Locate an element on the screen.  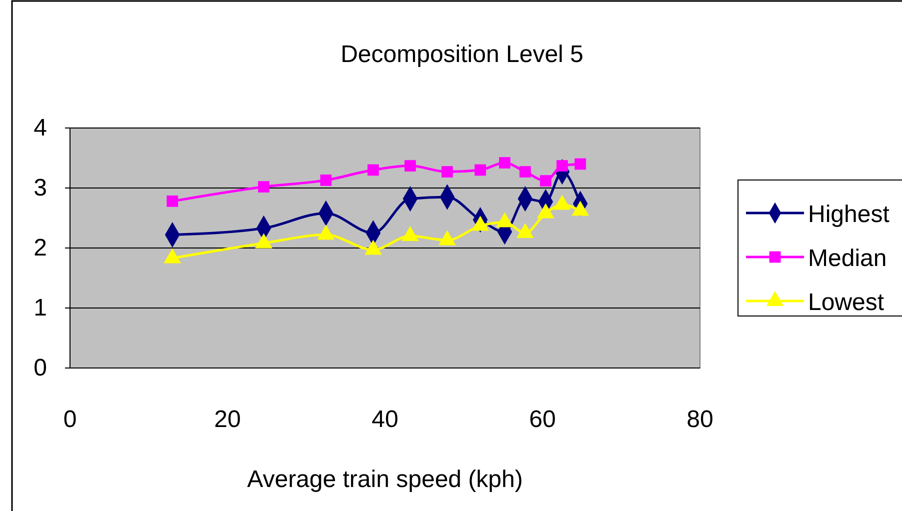
x-tick-label: 40 is located at coordinates (385, 420).